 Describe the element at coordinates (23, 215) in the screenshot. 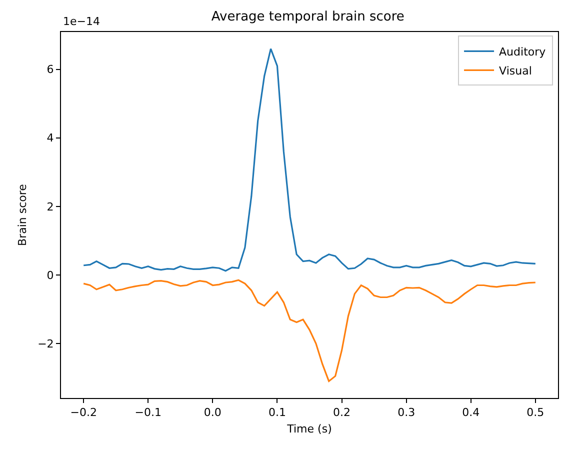

I see `y-axis-title: Brain score` at that location.